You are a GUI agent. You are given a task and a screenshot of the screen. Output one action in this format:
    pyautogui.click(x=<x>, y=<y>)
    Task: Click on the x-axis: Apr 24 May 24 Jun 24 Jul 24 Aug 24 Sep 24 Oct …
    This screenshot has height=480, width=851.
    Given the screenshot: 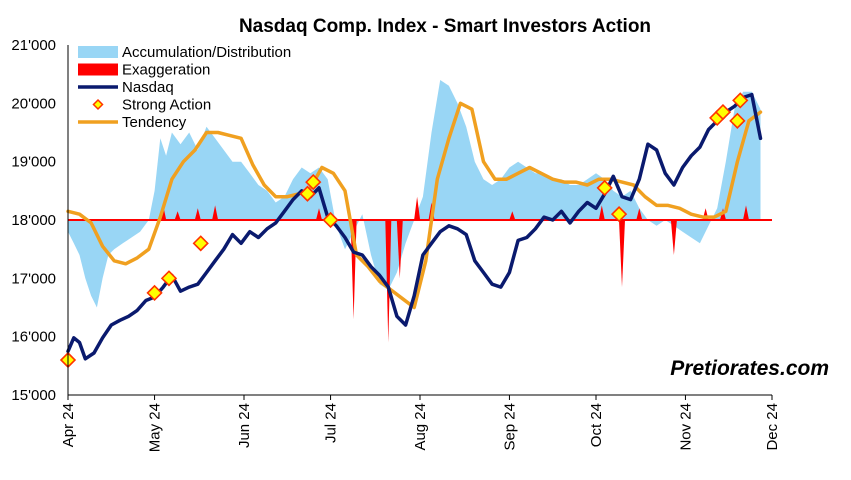 What is the action you would take?
    pyautogui.click(x=420, y=423)
    